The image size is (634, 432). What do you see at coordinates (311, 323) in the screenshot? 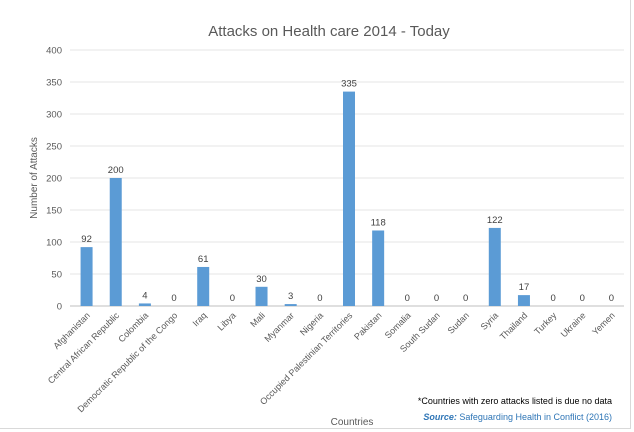
I see `x-tick-label: Nigeria` at bounding box center [311, 323].